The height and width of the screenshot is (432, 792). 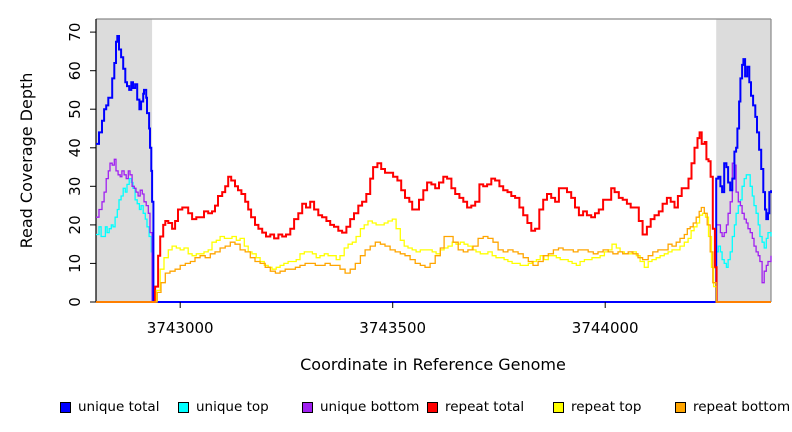 I want to click on y-tick-label: 70, so click(x=75, y=32).